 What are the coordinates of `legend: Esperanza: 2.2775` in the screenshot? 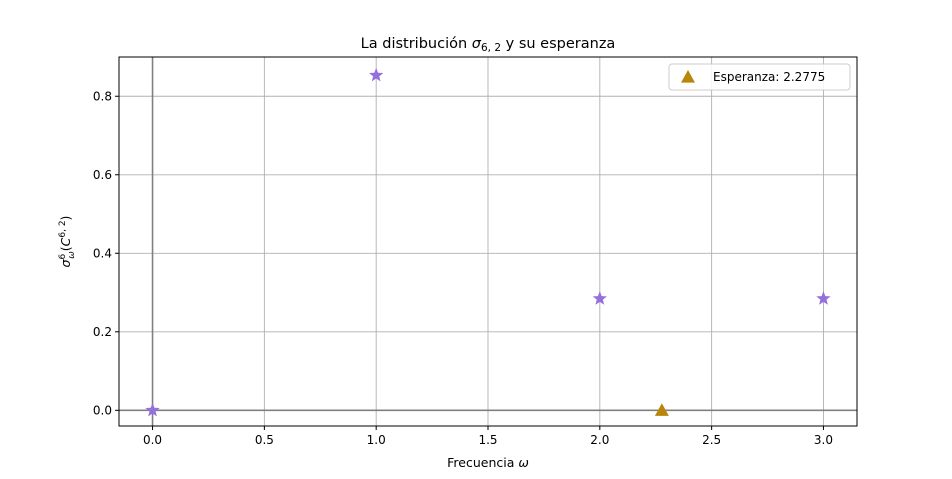 It's located at (759, 77).